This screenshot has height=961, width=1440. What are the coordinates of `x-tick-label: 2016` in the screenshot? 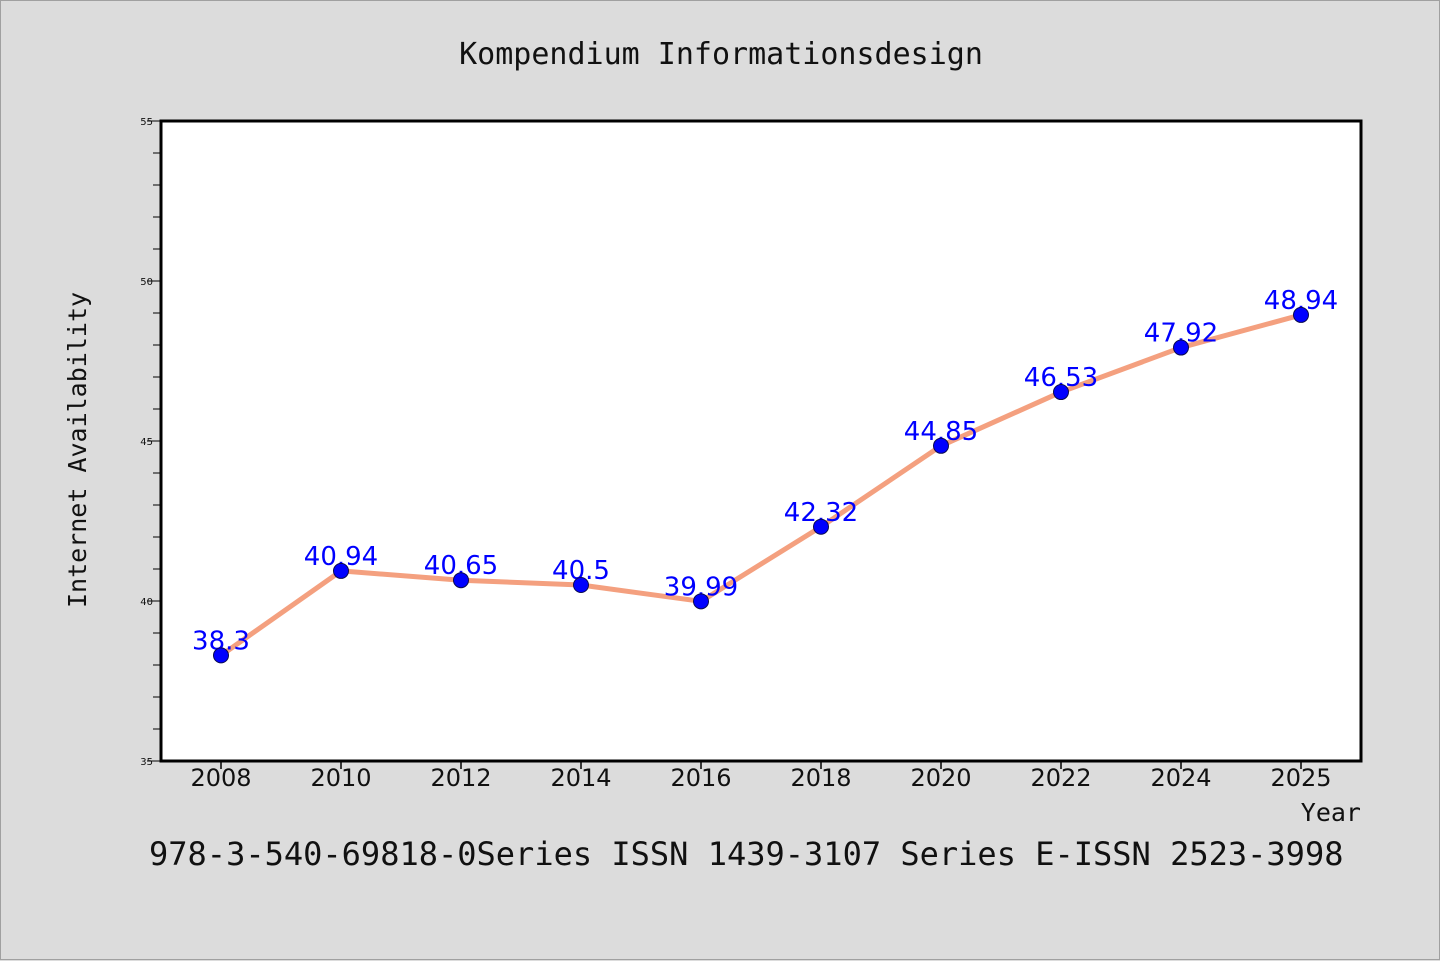 It's located at (700, 778).